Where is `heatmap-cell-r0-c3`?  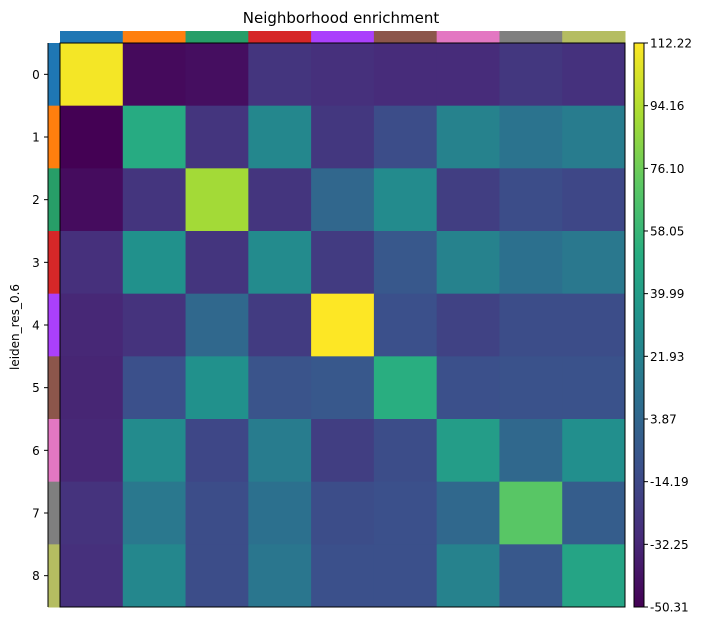 heatmap-cell-r0-c3 is located at coordinates (280, 75).